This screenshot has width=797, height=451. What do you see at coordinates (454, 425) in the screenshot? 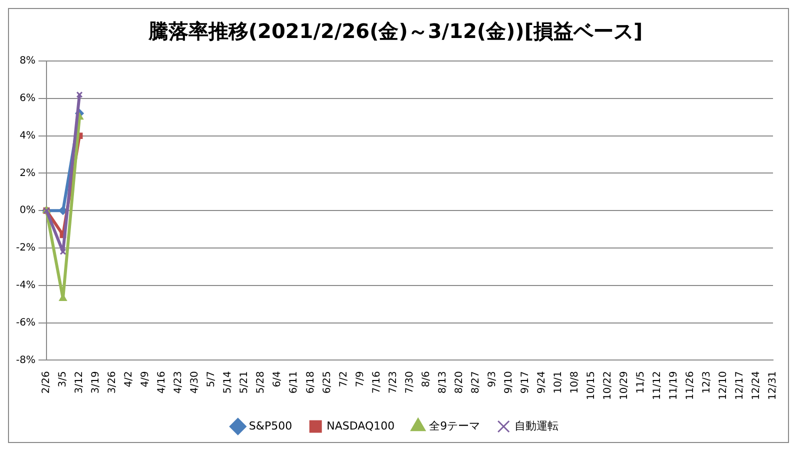
I see `legend-label: 全9テーマ` at bounding box center [454, 425].